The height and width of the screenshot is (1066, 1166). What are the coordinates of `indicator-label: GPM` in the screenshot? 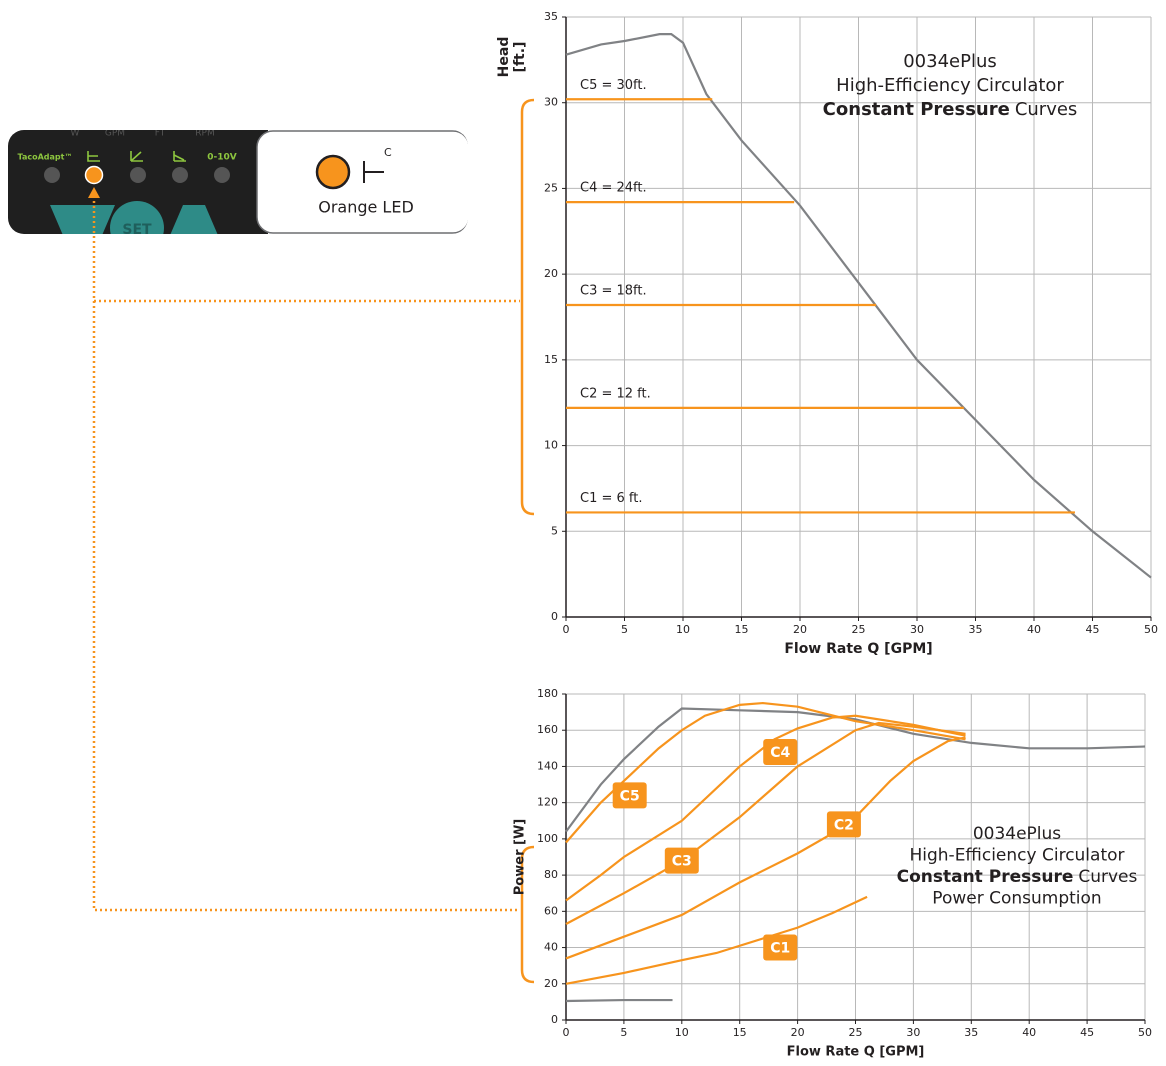 It's located at (115, 134).